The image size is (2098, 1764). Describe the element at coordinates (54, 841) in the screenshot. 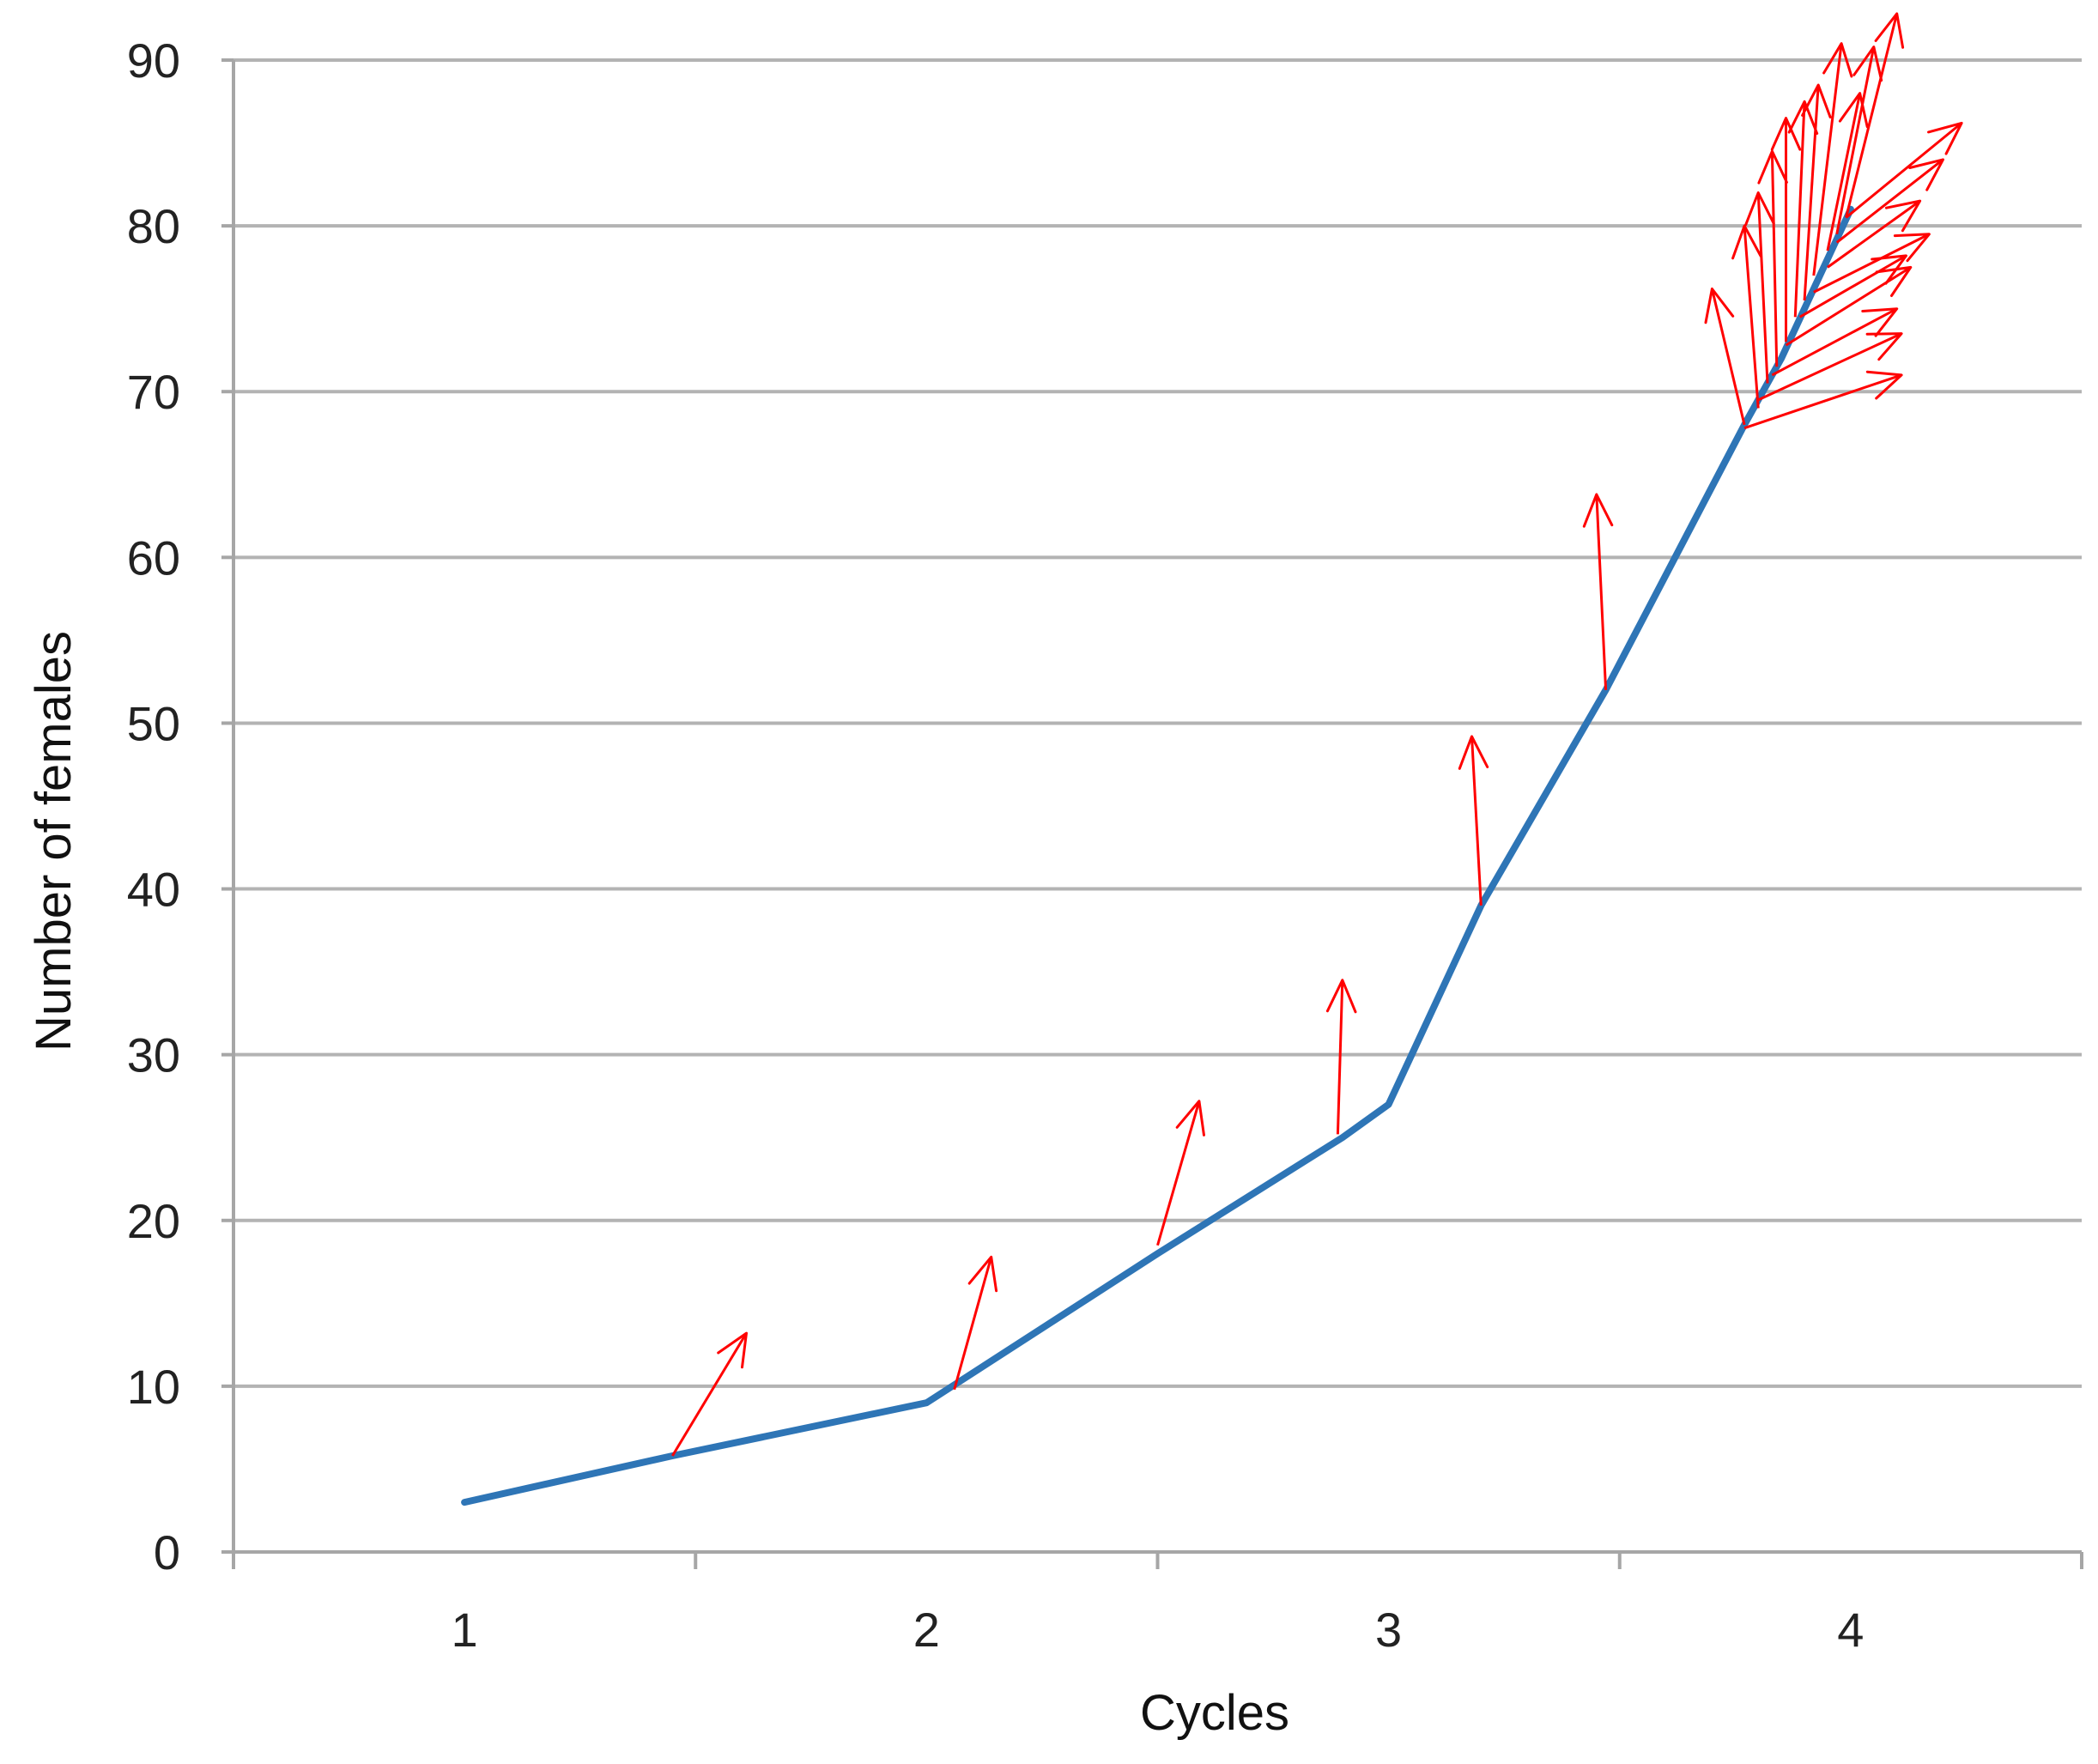

I see `y-axis-title: Number of females` at that location.